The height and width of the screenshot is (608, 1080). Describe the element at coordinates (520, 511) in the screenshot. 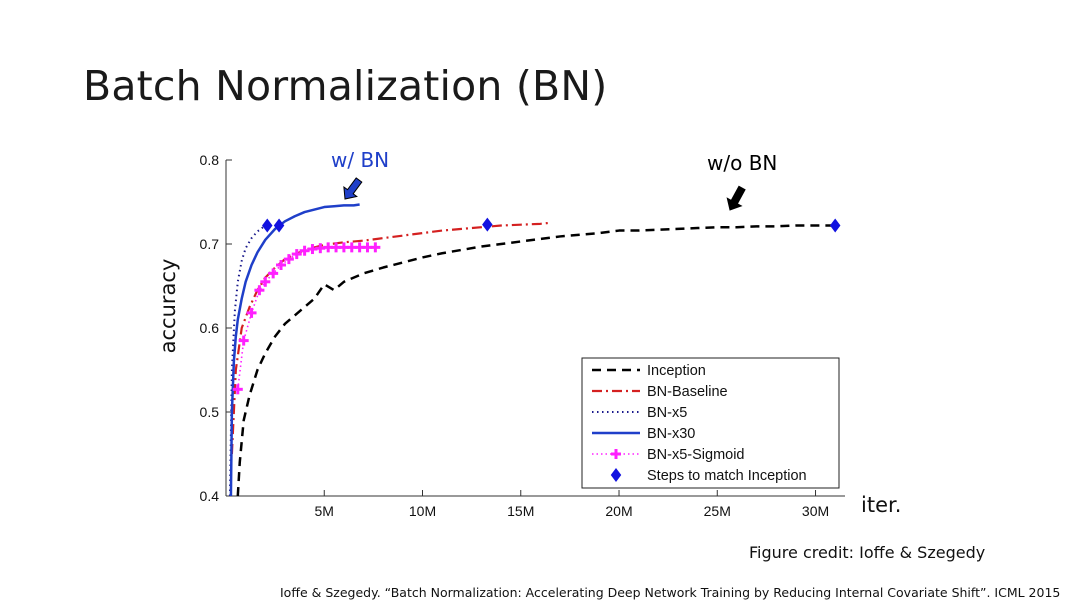

I see `x-tick-label: 15M` at that location.